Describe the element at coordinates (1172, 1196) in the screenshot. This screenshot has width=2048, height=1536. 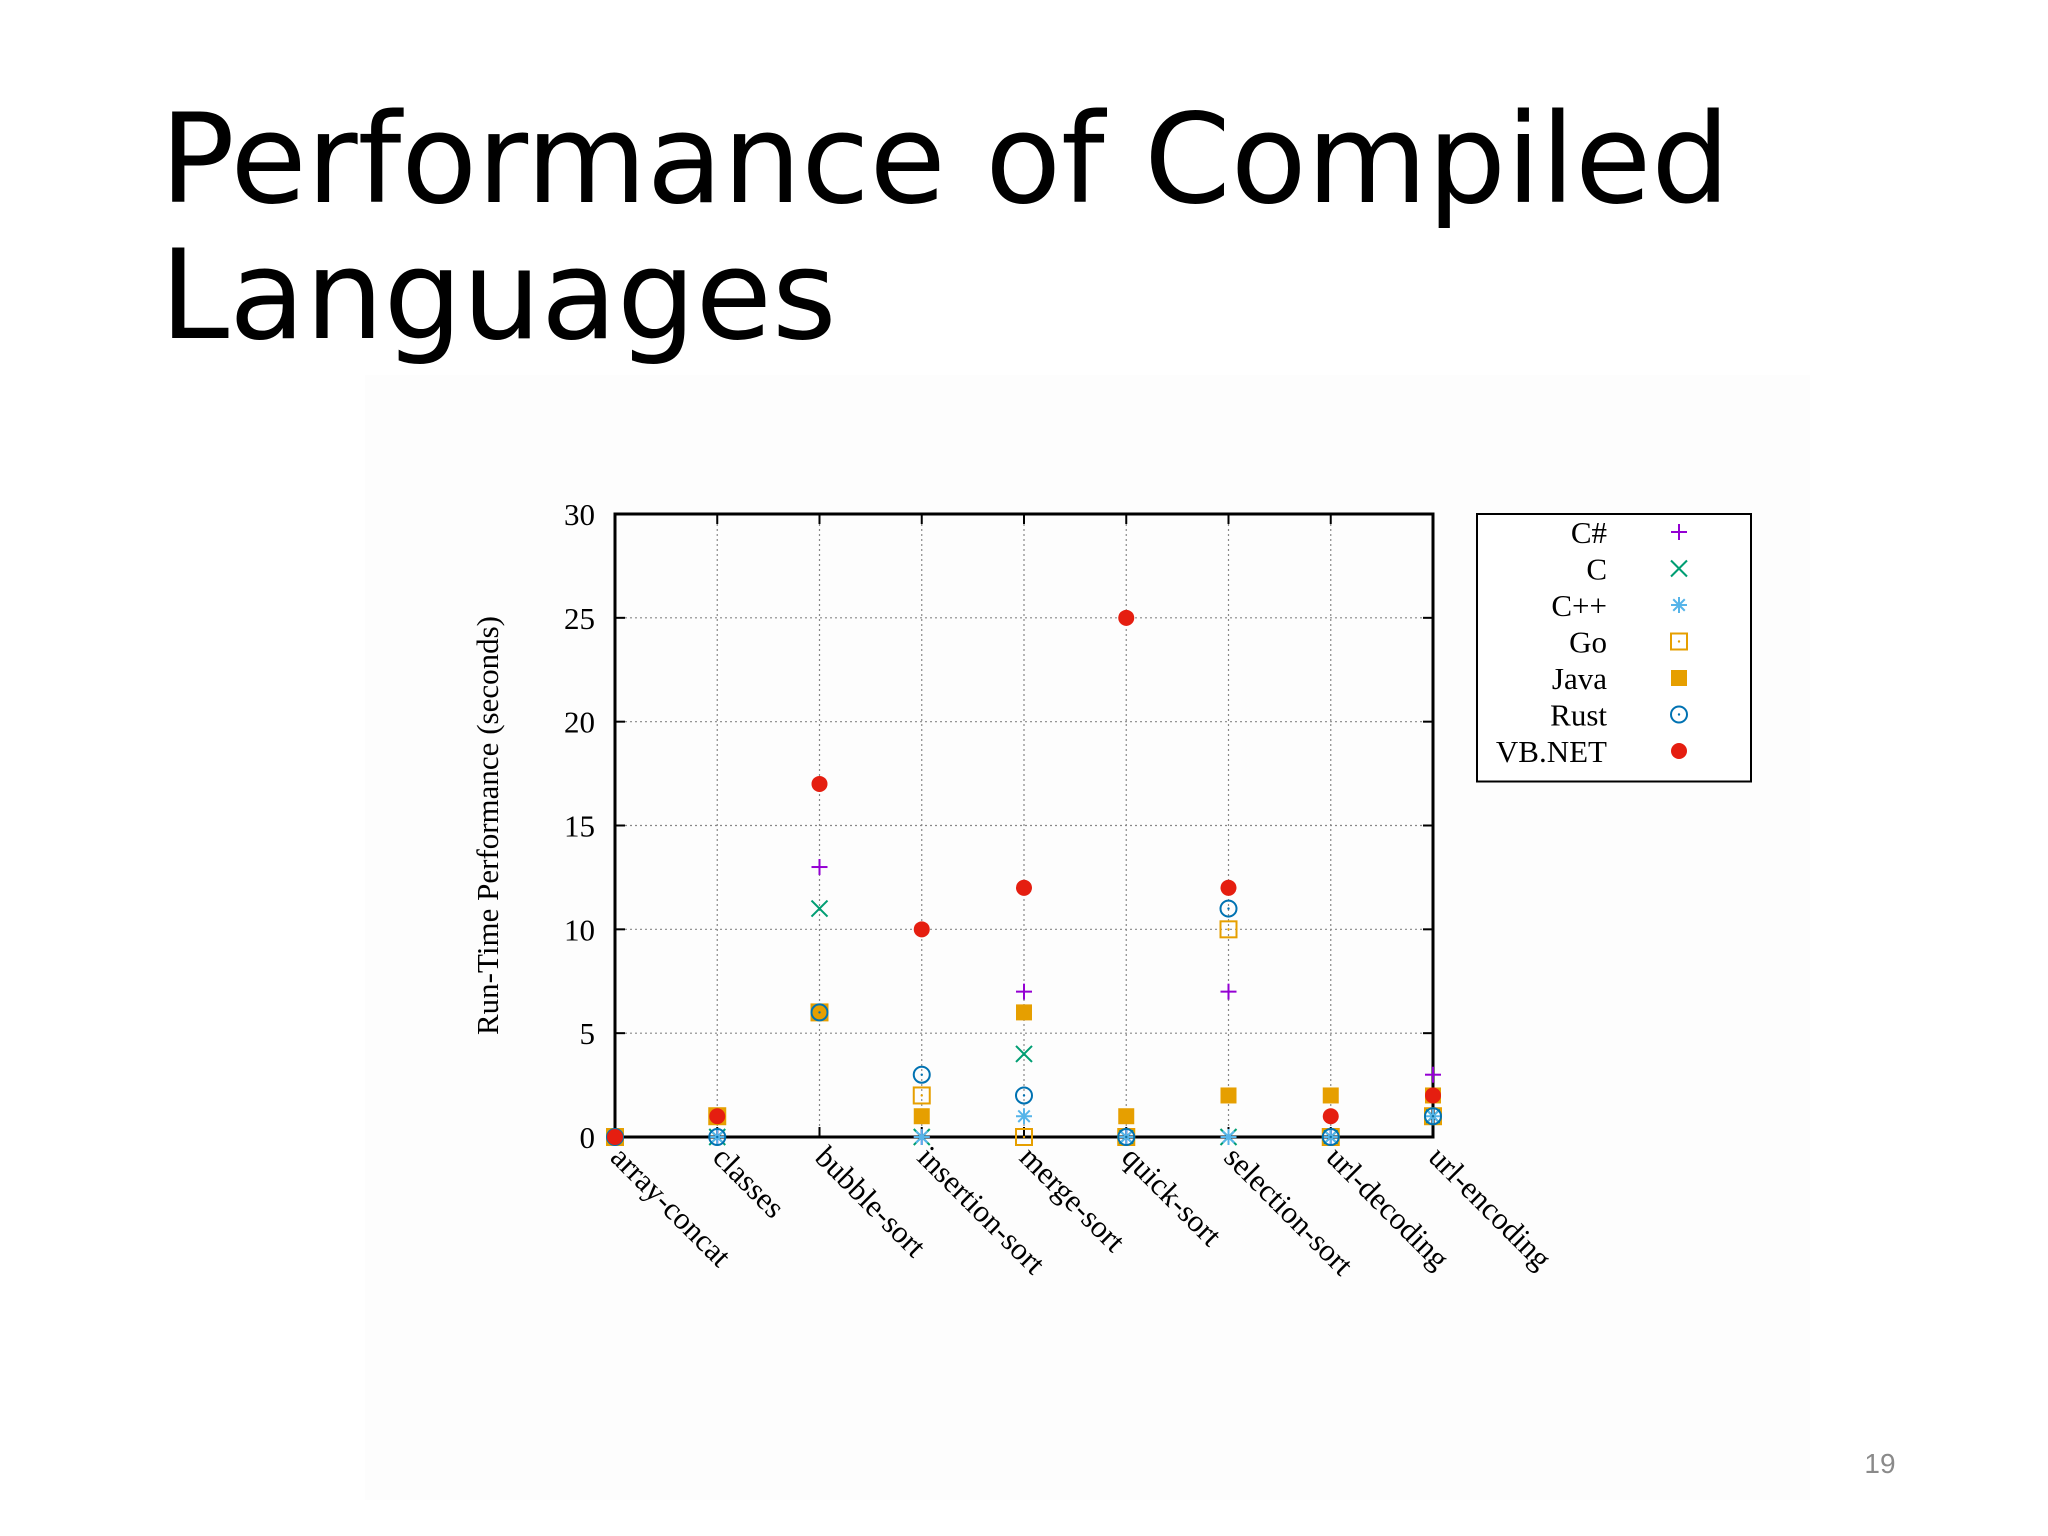
I see `x-tick-label: quick-sort` at that location.